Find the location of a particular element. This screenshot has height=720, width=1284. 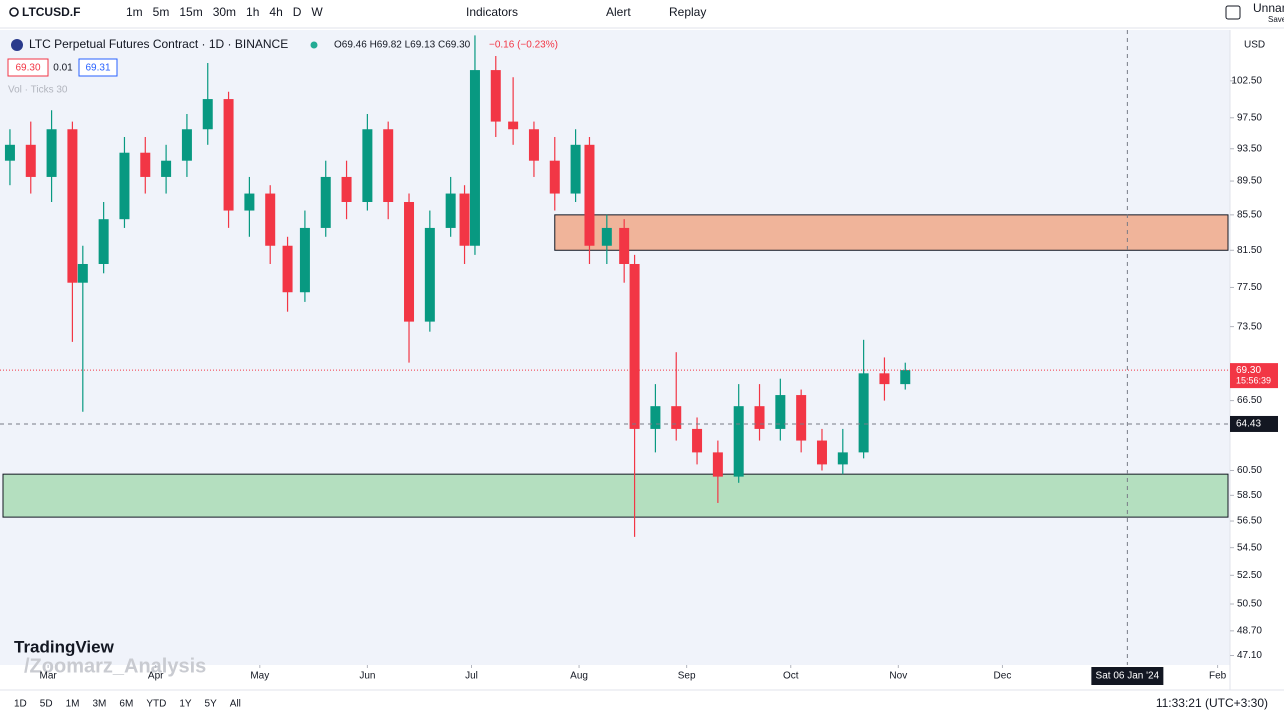

interval-button: 30m is located at coordinates (224, 12).